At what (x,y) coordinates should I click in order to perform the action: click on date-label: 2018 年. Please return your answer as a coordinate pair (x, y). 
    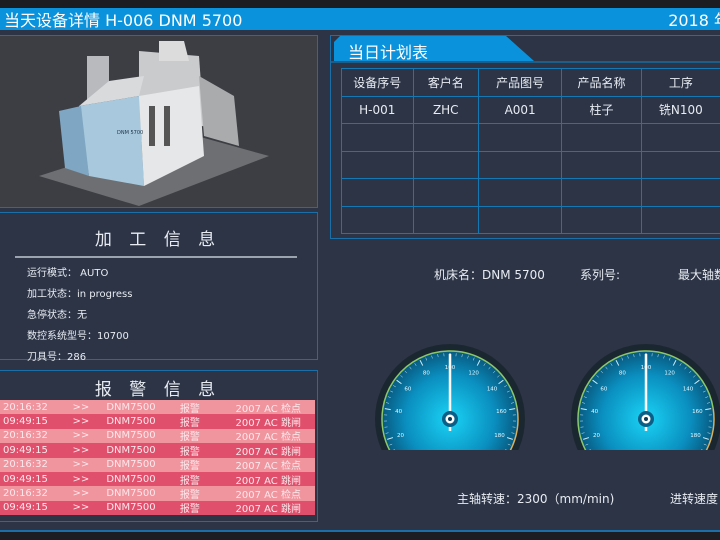
    Looking at the image, I should click on (694, 20).